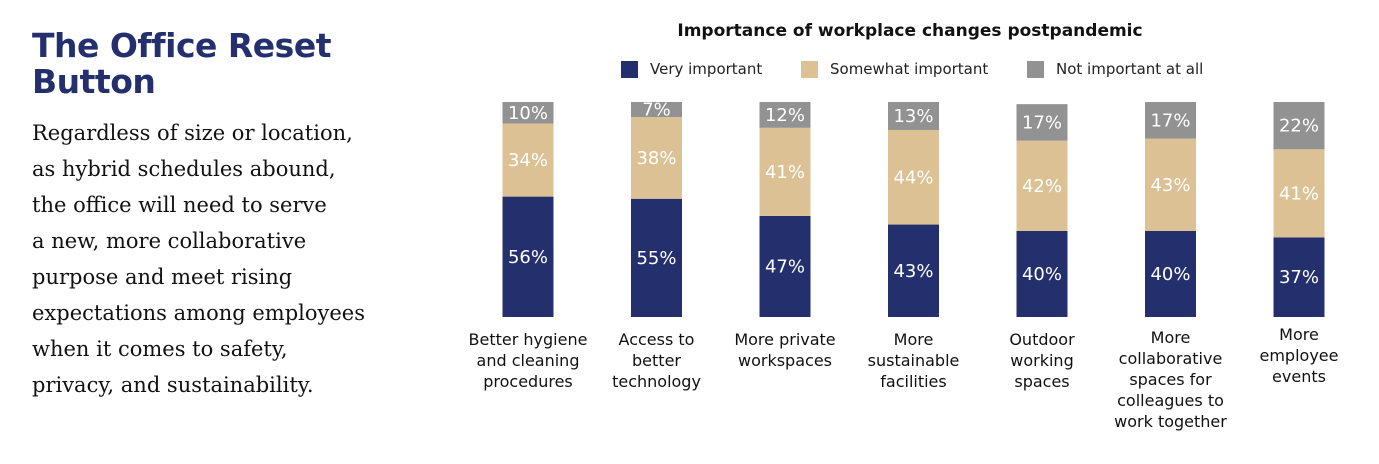 This screenshot has height=464, width=1379. I want to click on data-label-not-important: 7%, so click(656, 110).